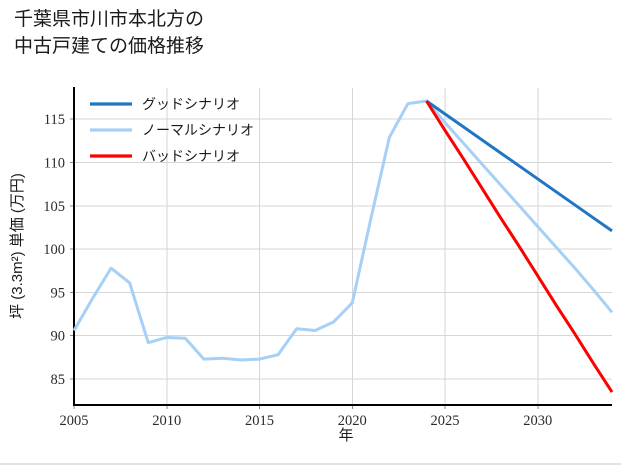  I want to click on x-axis-label: 年, so click(345, 435).